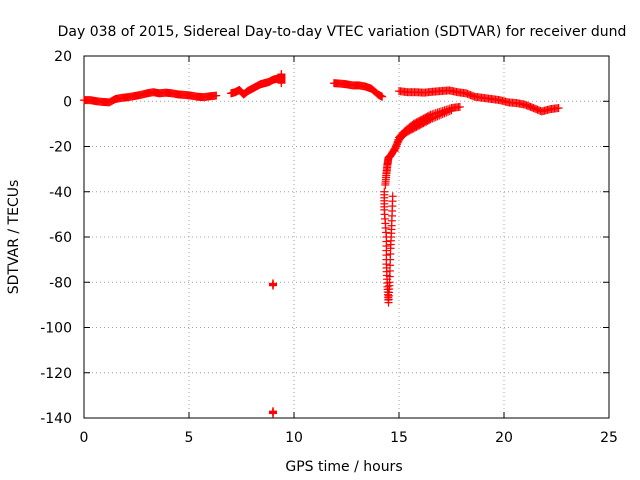  Describe the element at coordinates (60, 238) in the screenshot. I see `y-tick-label: -60` at that location.